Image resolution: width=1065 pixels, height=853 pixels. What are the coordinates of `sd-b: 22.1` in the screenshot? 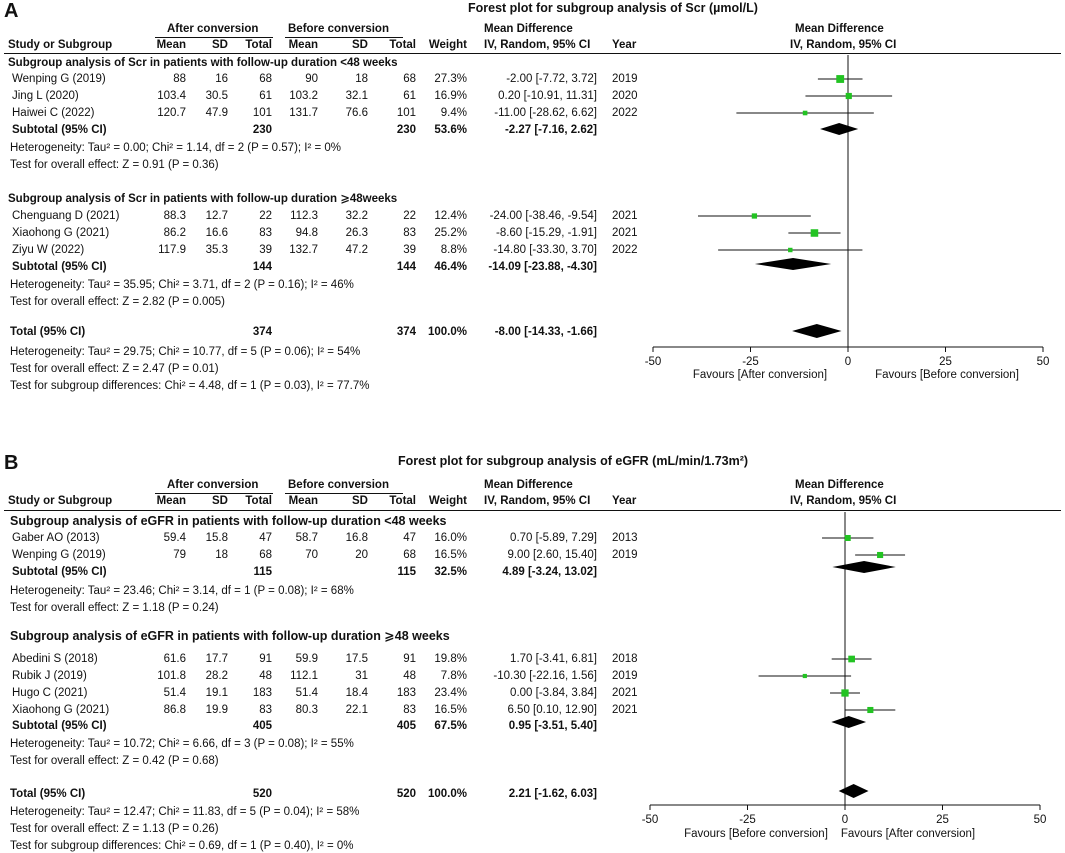 It's located at (356, 710).